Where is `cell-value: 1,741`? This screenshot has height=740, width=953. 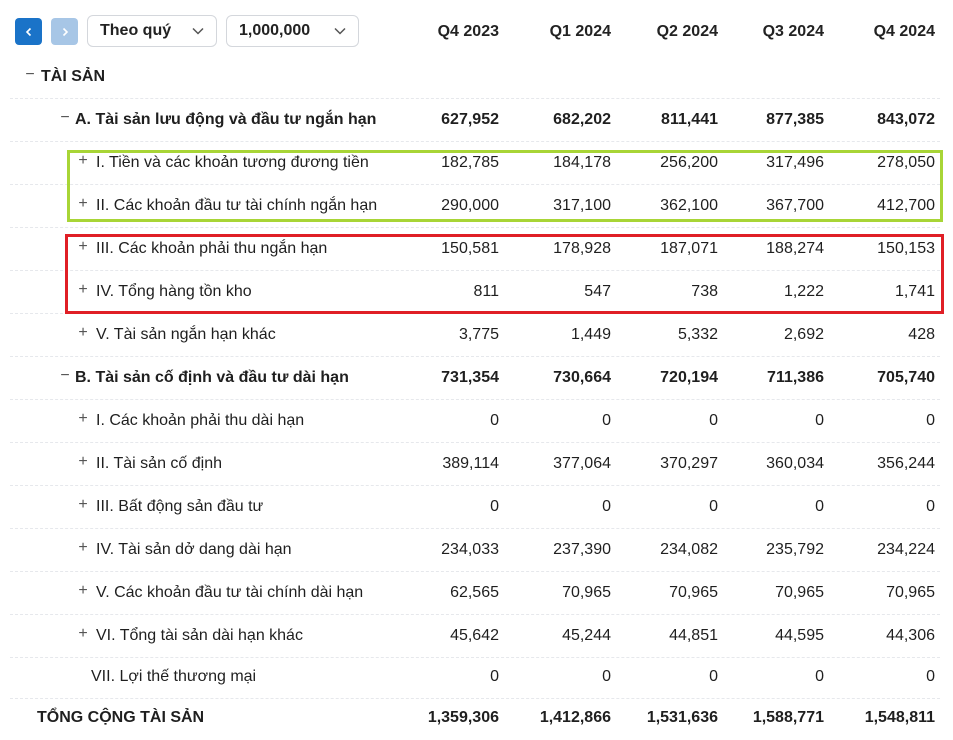 cell-value: 1,741 is located at coordinates (914, 291).